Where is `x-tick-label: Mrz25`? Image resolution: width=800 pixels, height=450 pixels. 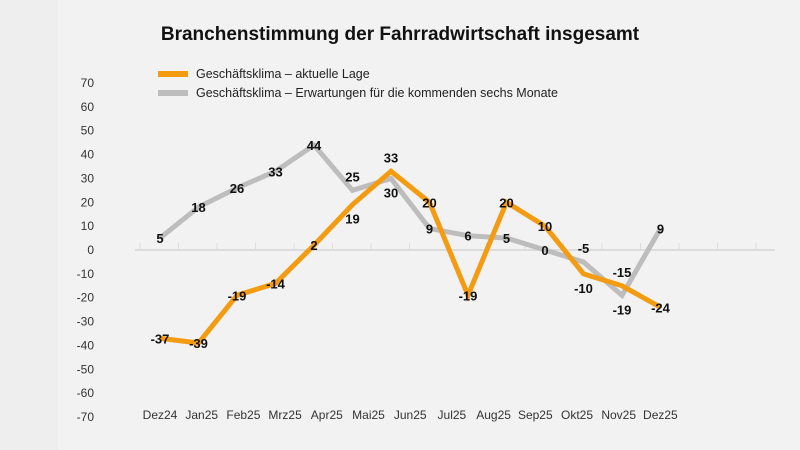
x-tick-label: Mrz25 is located at coordinates (285, 415).